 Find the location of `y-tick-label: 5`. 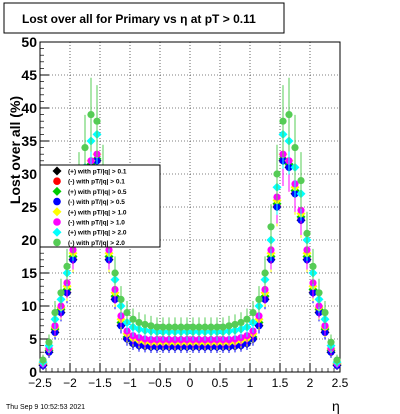

y-tick-label: 5 is located at coordinates (33, 339).